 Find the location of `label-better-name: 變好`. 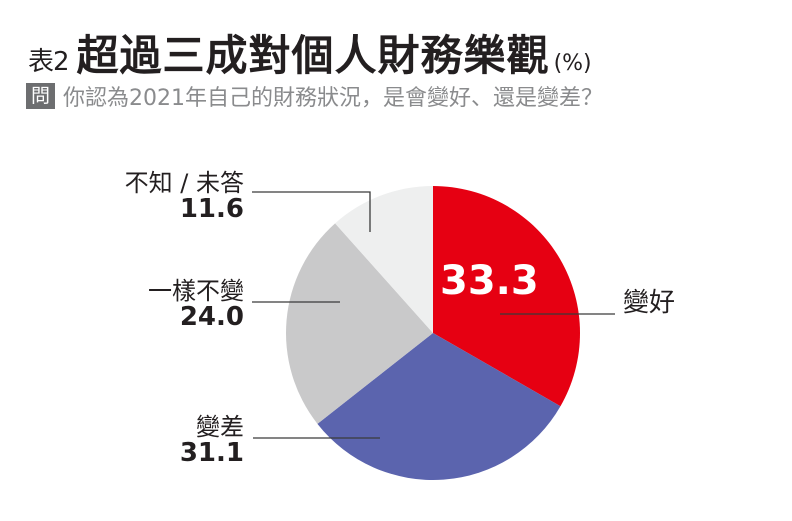

label-better-name: 變好 is located at coordinates (649, 303).